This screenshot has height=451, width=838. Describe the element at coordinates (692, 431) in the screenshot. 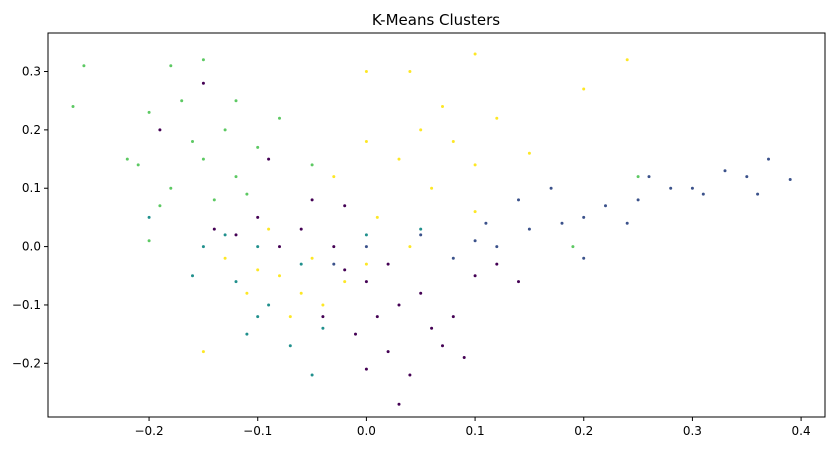

I see `x-tick-label: 0.3` at that location.